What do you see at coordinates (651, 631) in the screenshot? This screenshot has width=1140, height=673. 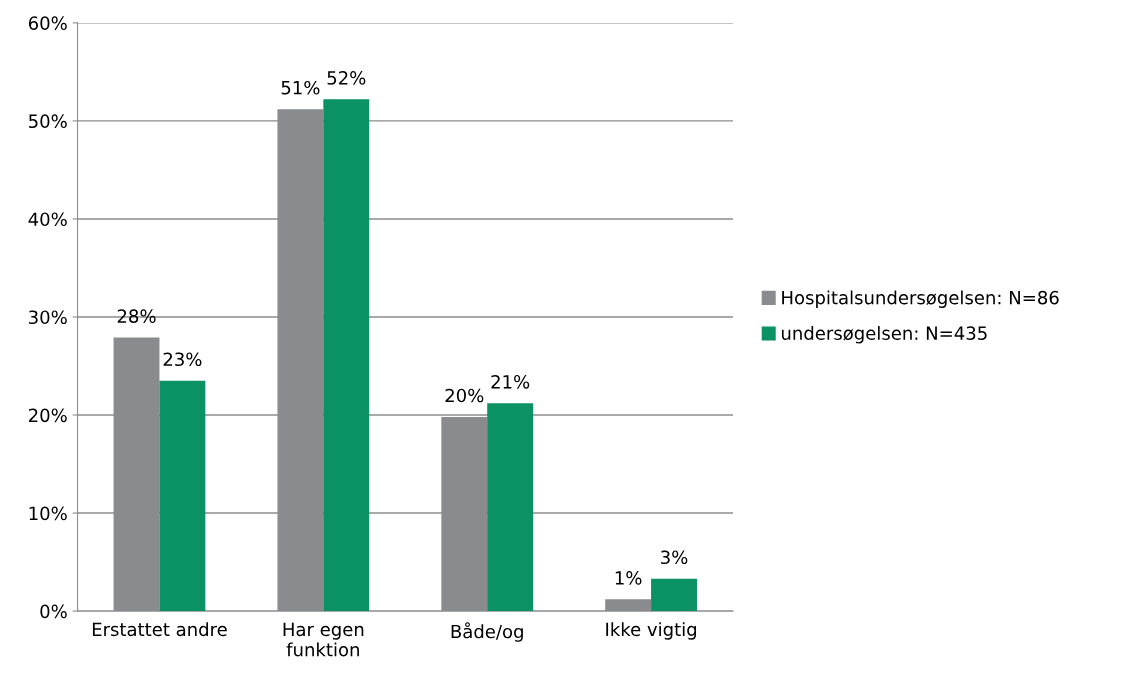 I see `x-tick-label: Ikke vigtig` at bounding box center [651, 631].